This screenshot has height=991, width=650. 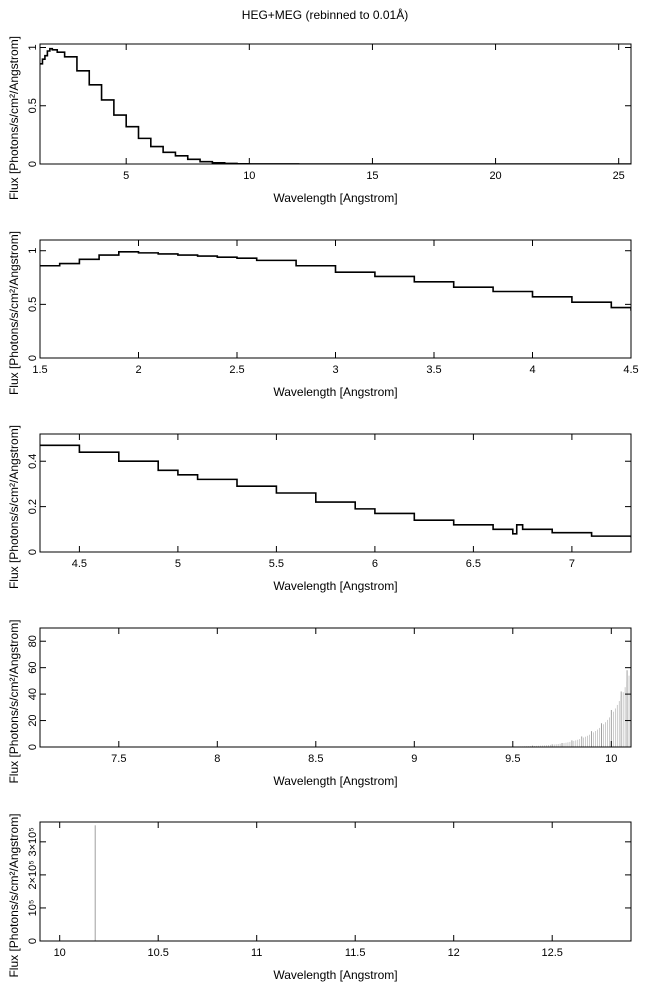 I want to click on x-tick-label: 6, so click(x=375, y=564).